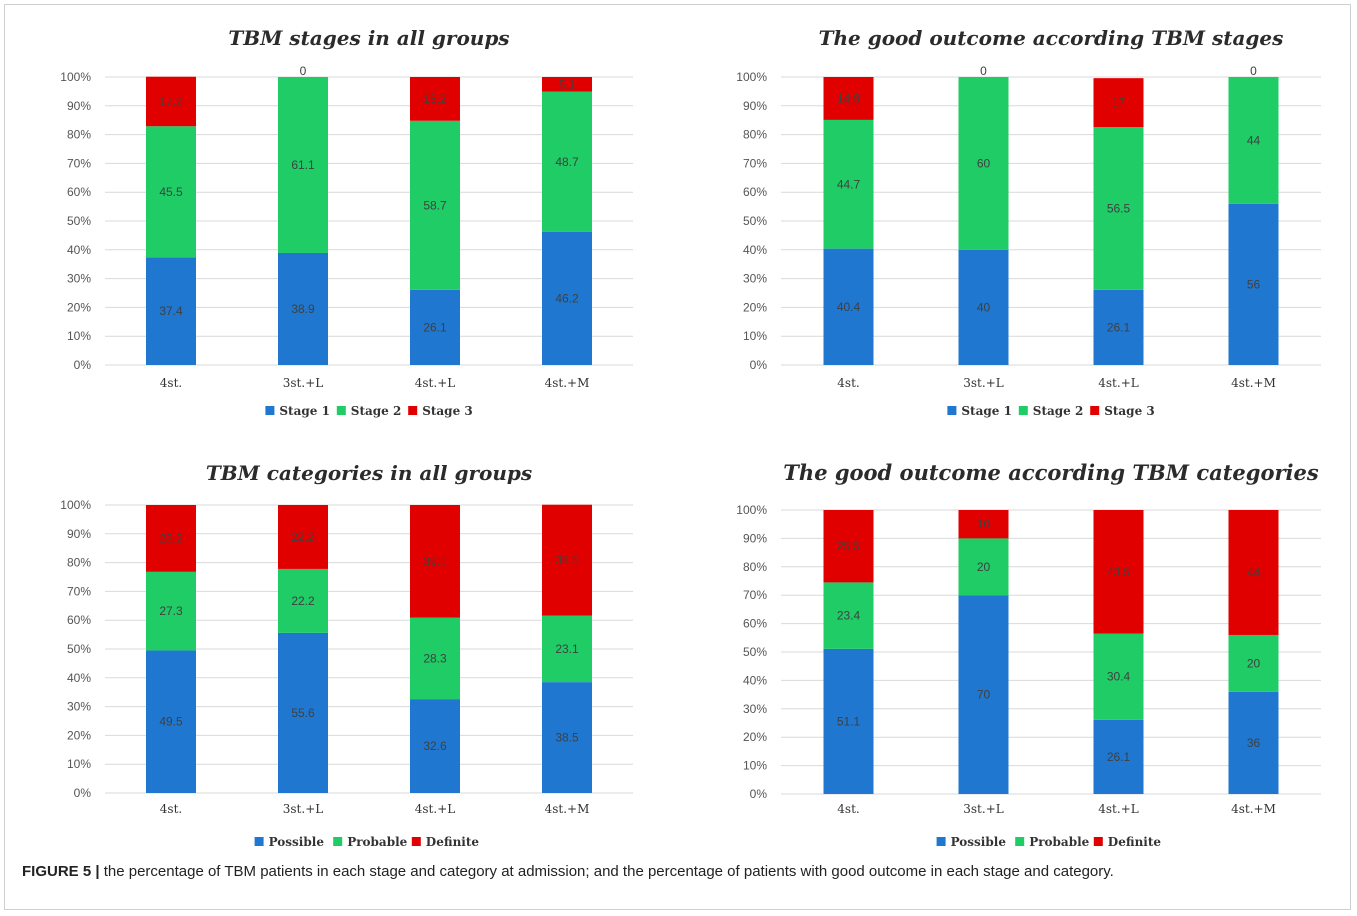 Image resolution: width=1357 pixels, height=916 pixels. I want to click on data-label: 37.4, so click(171, 311).